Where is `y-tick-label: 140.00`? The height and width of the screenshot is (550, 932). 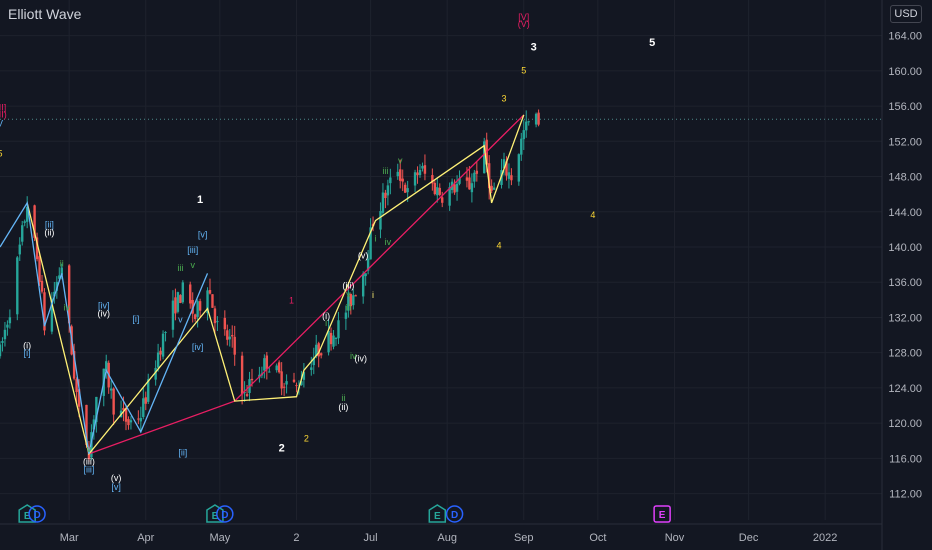 y-tick-label: 140.00 is located at coordinates (905, 248).